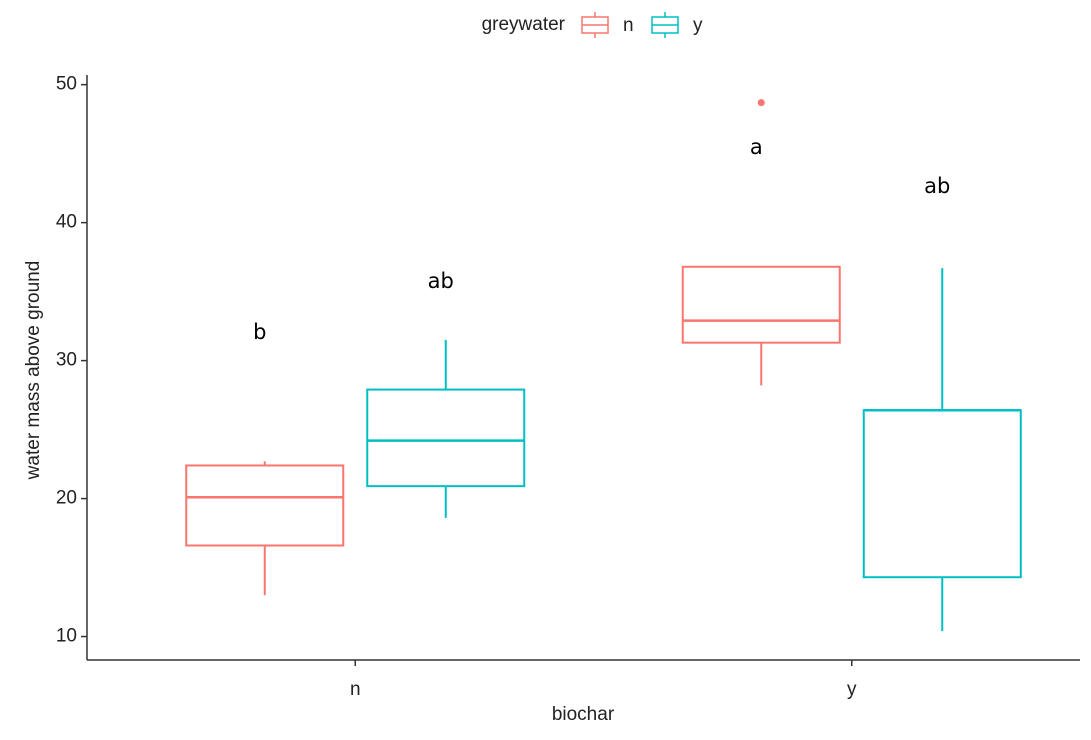 The height and width of the screenshot is (740, 1091). Describe the element at coordinates (852, 689) in the screenshot. I see `x-tick-label: y` at that location.